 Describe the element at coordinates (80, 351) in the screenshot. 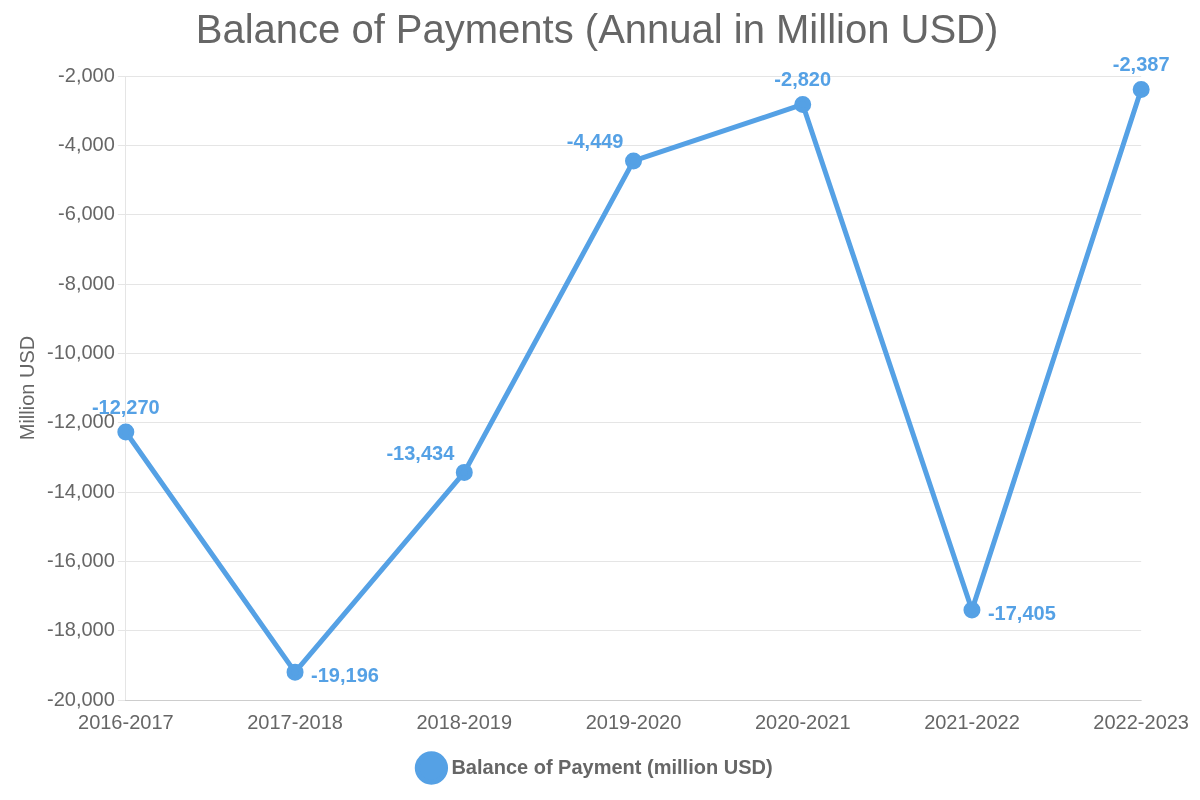

I see `y-tick-label: -10,000` at that location.